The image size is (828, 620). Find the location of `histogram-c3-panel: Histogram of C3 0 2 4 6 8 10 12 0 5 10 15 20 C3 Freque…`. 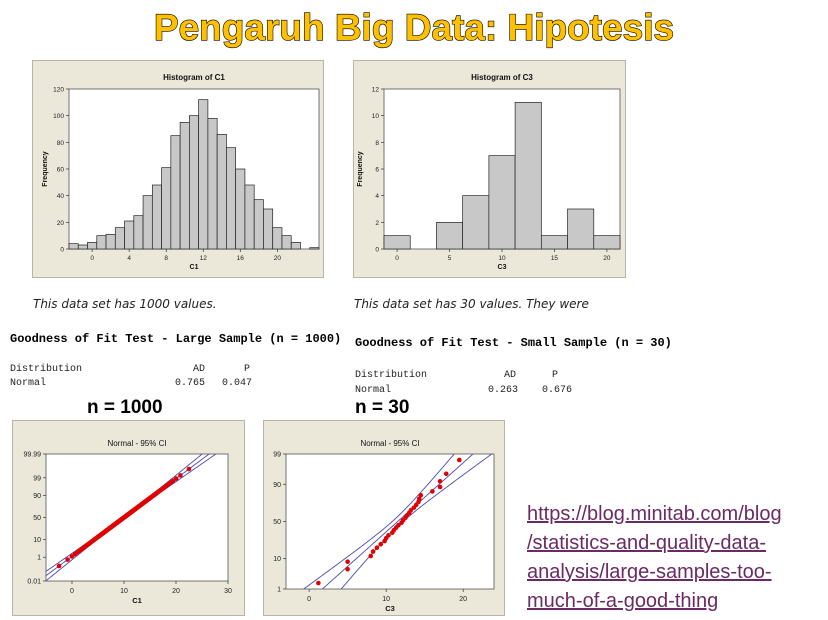

histogram-c3-panel: Histogram of C3 0 2 4 6 8 10 12 0 5 10 15 20 C3 Freque… is located at coordinates (489, 169).